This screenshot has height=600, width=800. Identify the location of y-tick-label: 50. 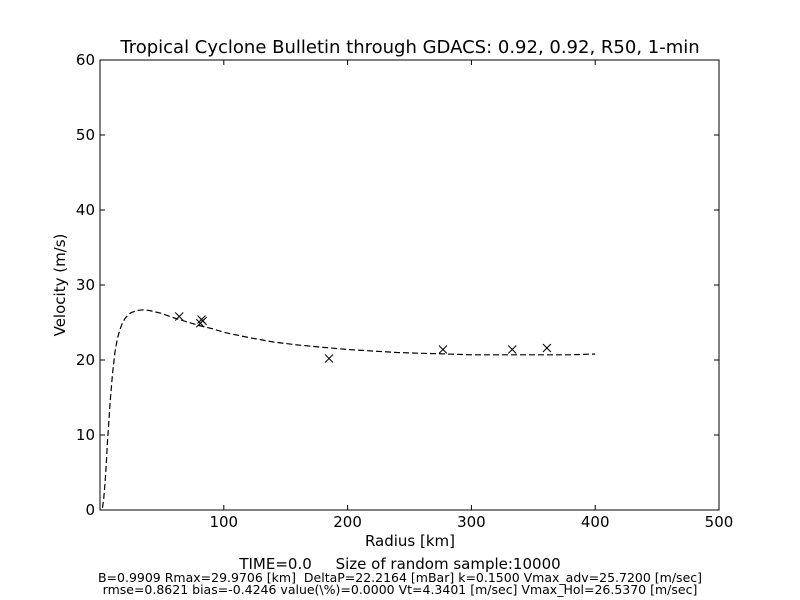
(85, 135).